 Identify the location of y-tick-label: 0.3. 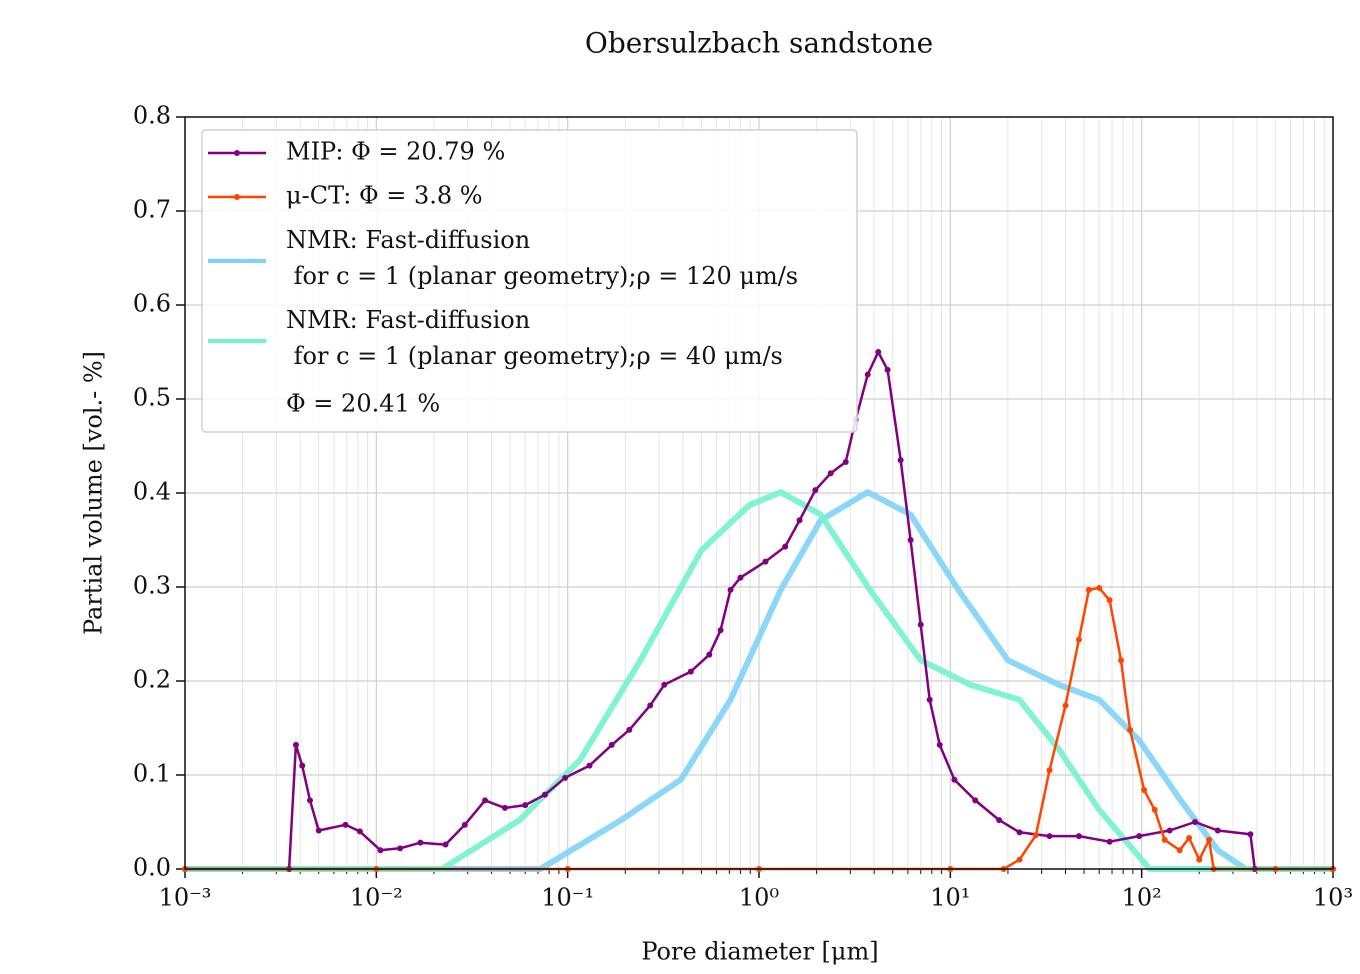
(152, 586).